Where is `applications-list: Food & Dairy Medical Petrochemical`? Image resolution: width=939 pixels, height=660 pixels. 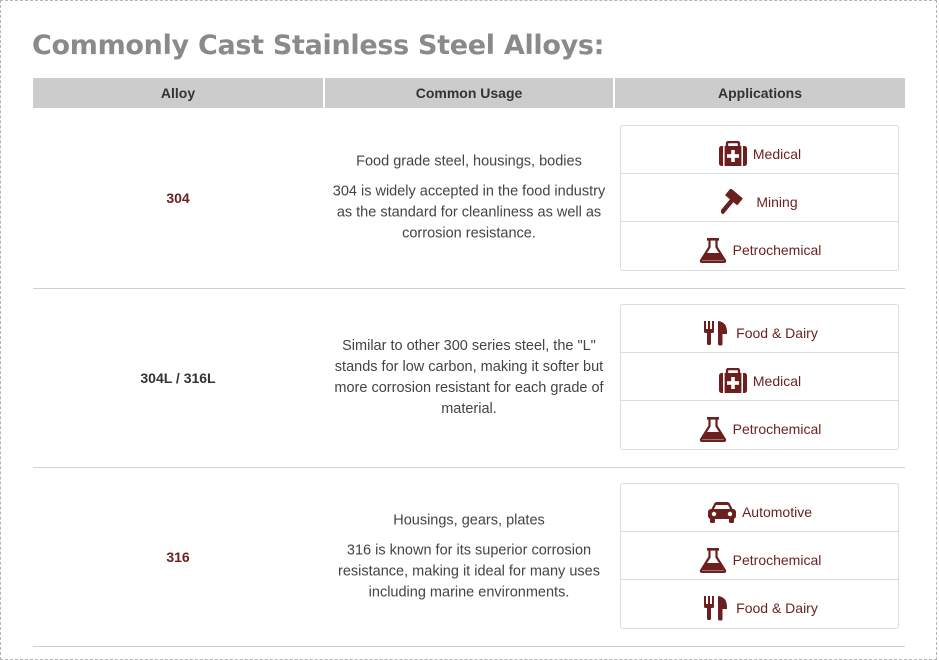
applications-list: Food & Dairy Medical Petrochemical is located at coordinates (759, 377).